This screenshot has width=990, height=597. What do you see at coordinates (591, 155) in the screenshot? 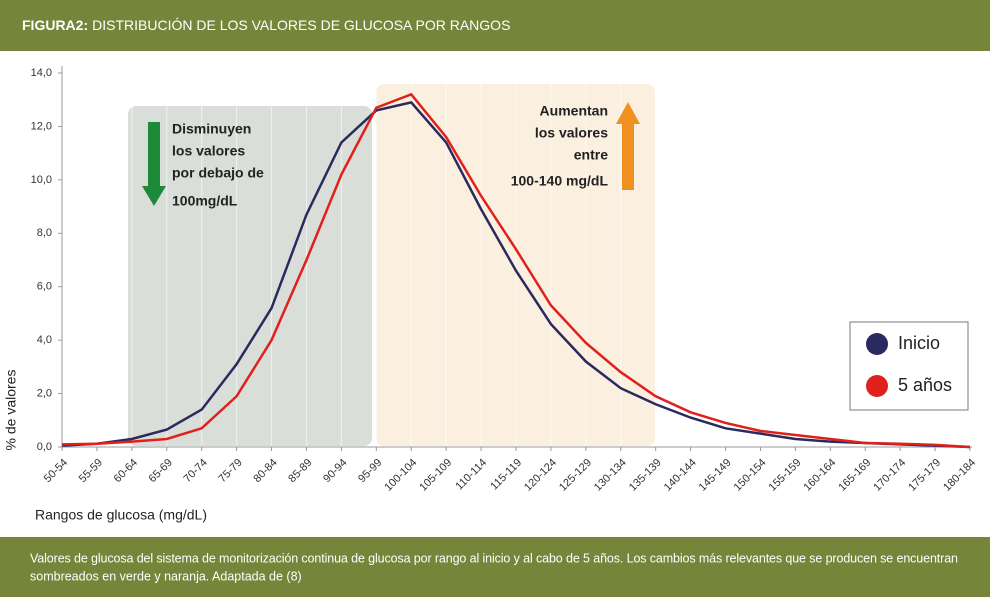
I see `annotation-increase: entre` at bounding box center [591, 155].